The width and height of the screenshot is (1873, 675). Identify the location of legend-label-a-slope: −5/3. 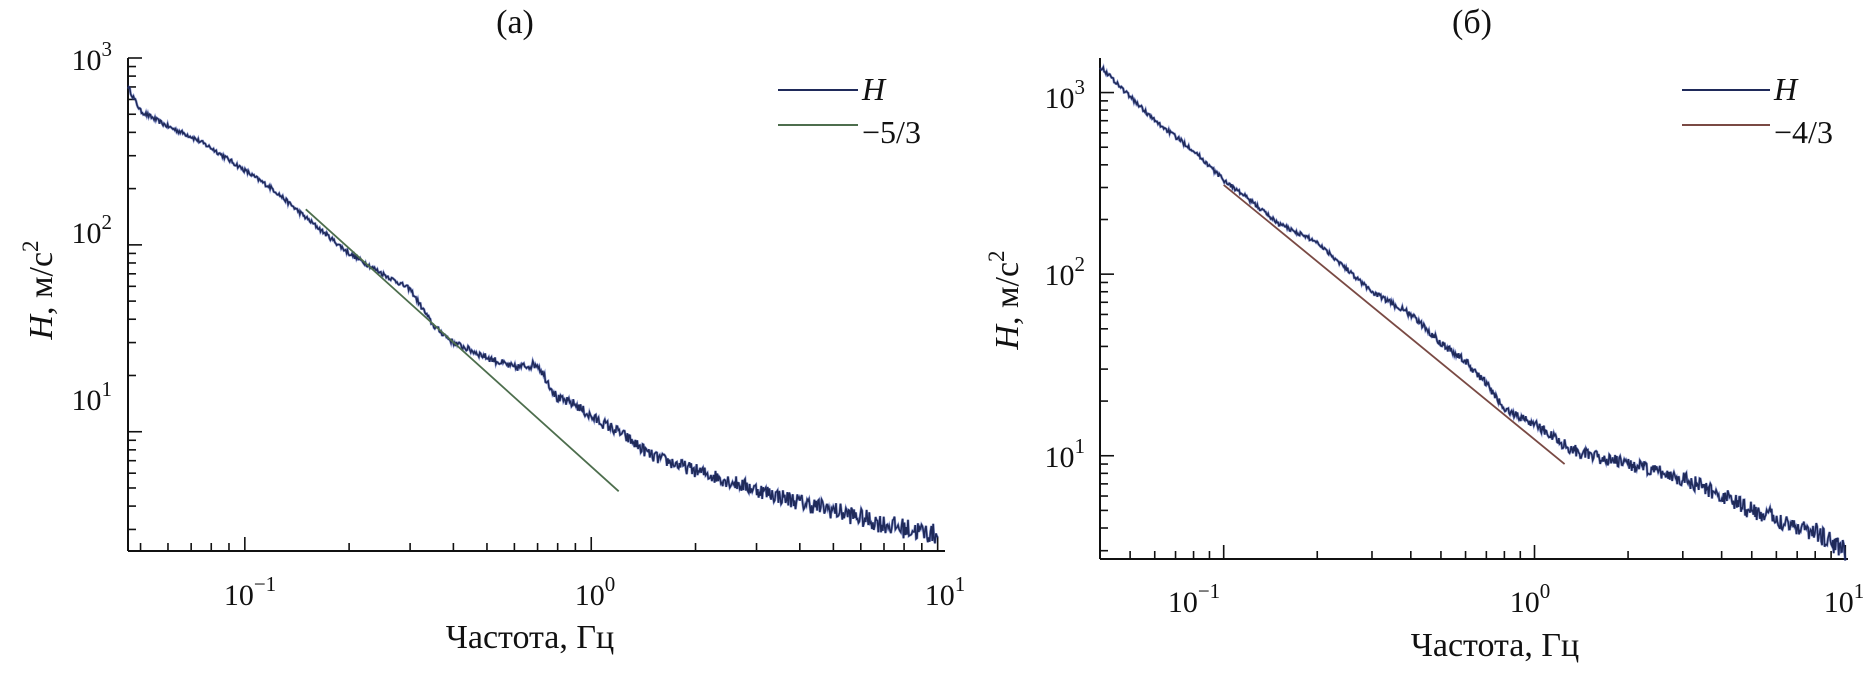
(891, 132).